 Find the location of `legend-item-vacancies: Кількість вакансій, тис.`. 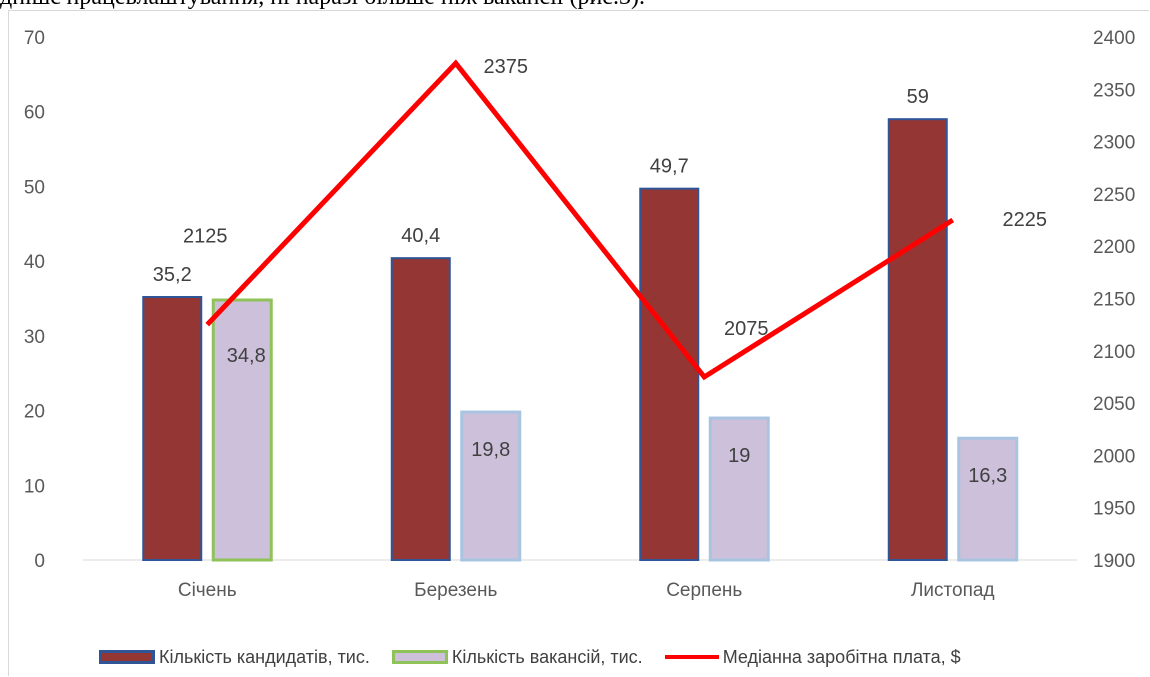

legend-item-vacancies: Кількість вакансій, тис. is located at coordinates (517, 657).